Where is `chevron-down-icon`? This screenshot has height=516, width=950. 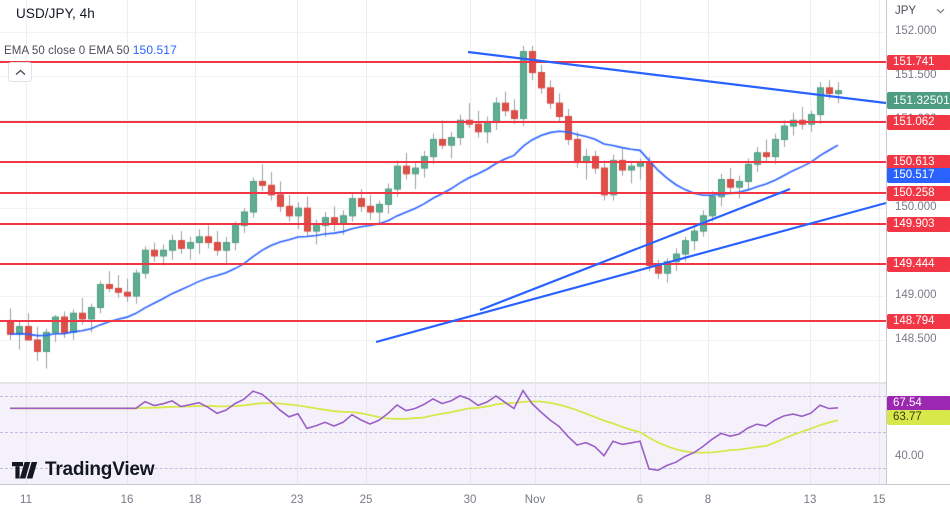 chevron-down-icon is located at coordinates (940, 11).